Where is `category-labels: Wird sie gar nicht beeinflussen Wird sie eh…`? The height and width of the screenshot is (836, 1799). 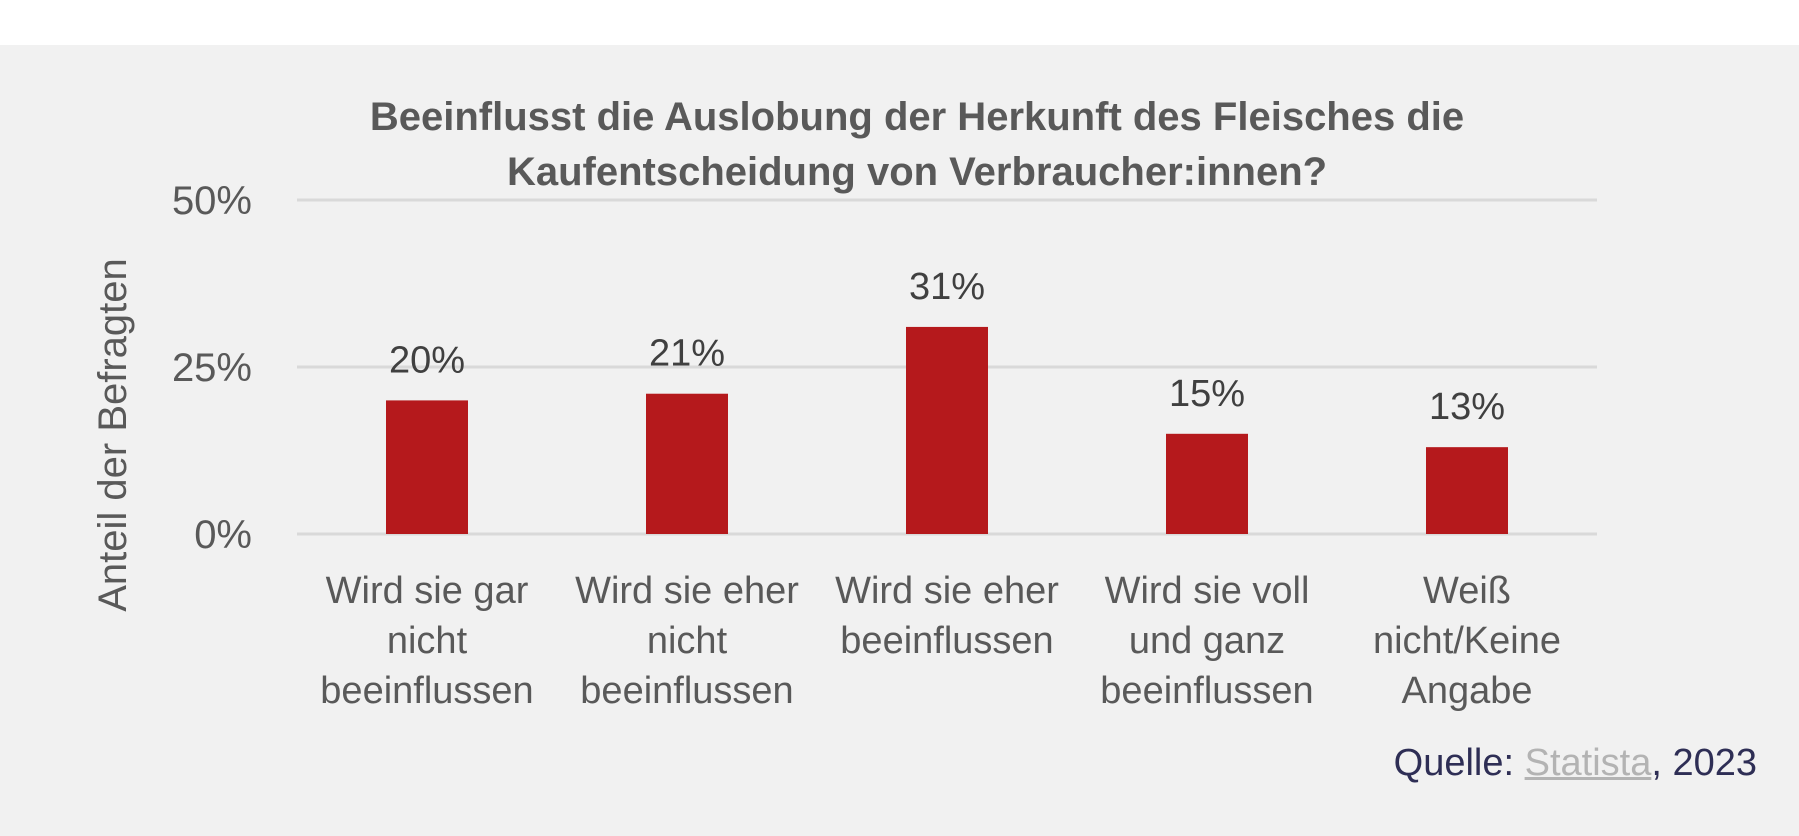 category-labels: Wird sie gar nicht beeinflussen Wird sie eh… is located at coordinates (940, 641).